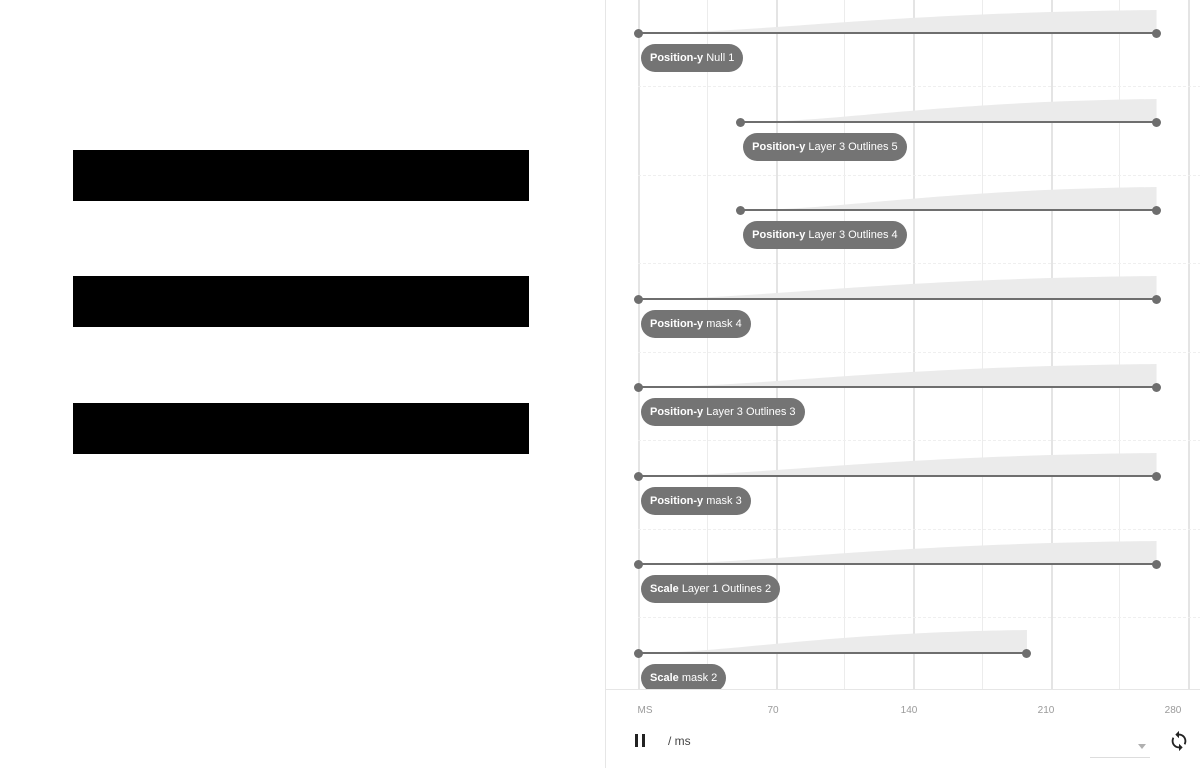 The image size is (1200, 768). I want to click on track-layer-name: Layer 3 Outlines 3, so click(751, 412).